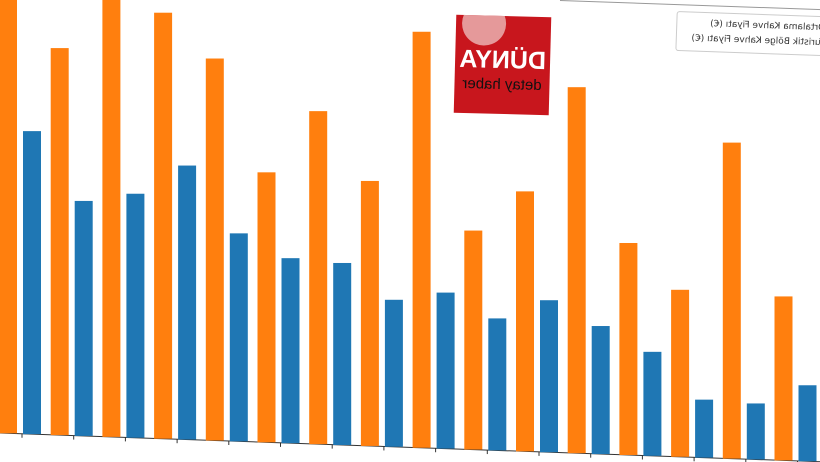 The width and height of the screenshot is (820, 462). I want to click on globe-graphic, so click(484, 30).